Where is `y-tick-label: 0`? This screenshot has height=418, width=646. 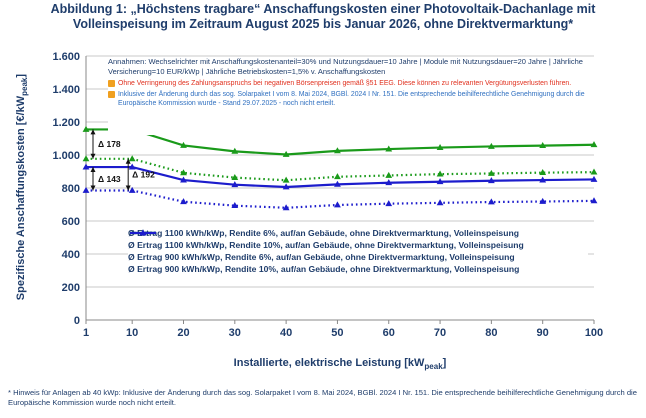 y-tick-label: 0 is located at coordinates (77, 321).